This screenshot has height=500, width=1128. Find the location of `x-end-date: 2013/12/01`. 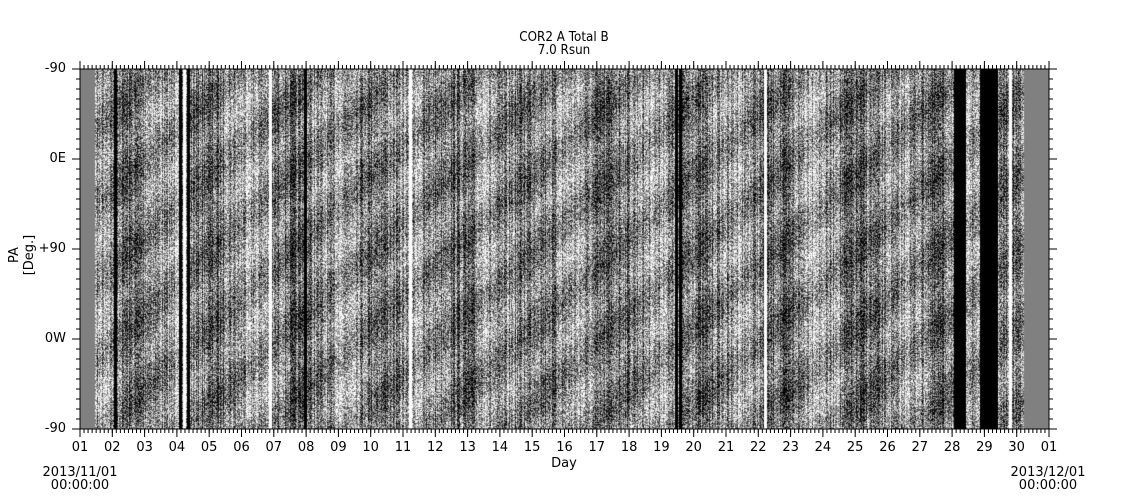

x-end-date: 2013/12/01 is located at coordinates (1048, 472).